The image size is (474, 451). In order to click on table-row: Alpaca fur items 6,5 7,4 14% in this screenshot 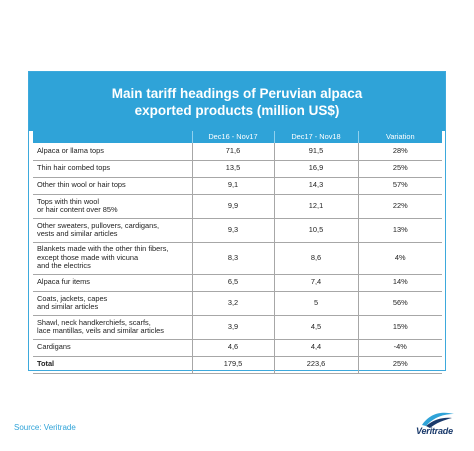, I will do `click(237, 283)`.